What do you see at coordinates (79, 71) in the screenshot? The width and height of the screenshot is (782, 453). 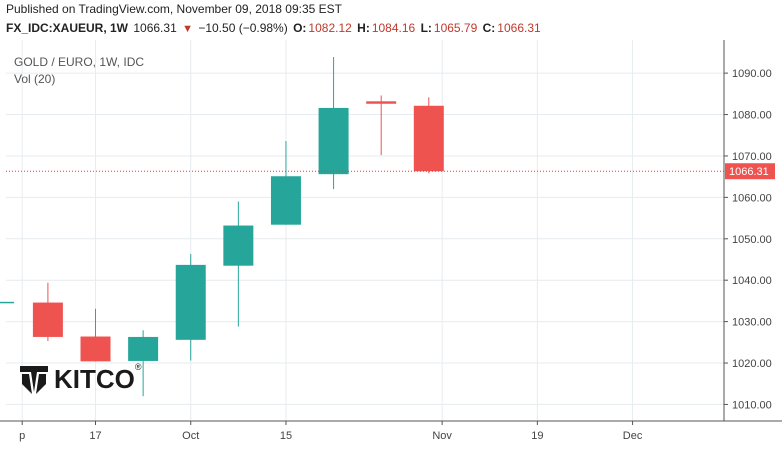 I see `chart-legend: GOLD / EURO, 1W, IDC Vol (20)` at bounding box center [79, 71].